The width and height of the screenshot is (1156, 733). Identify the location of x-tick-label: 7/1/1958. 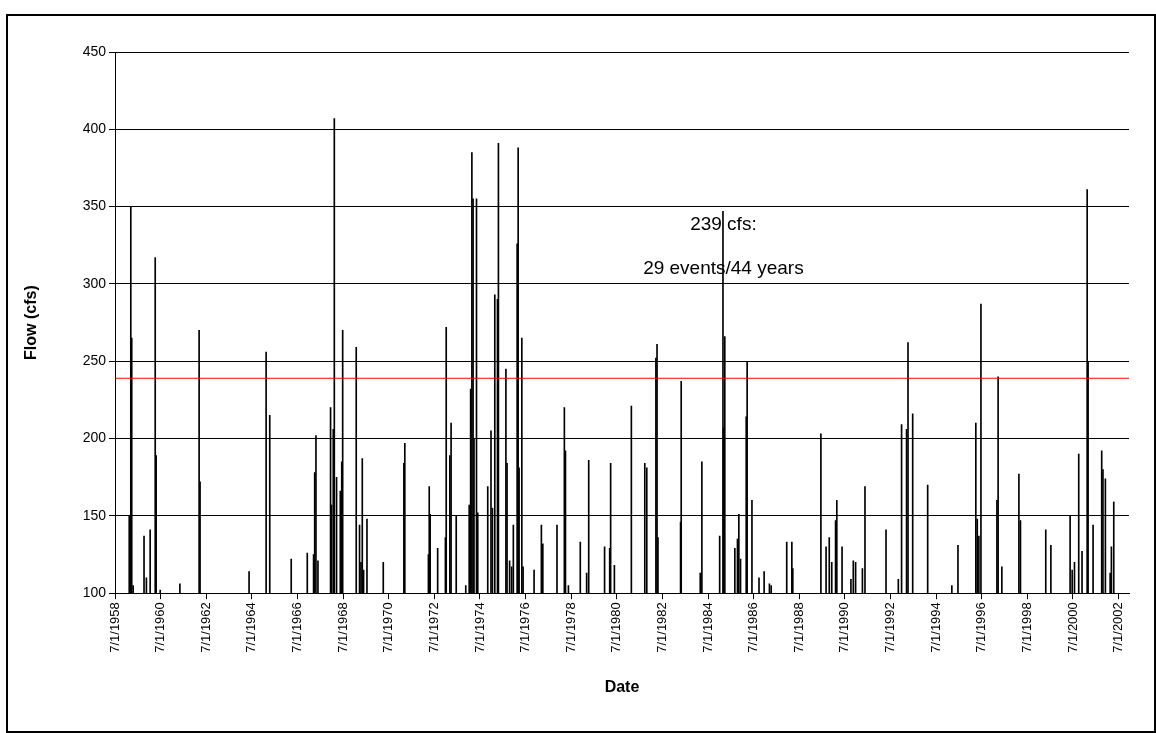
(114, 627).